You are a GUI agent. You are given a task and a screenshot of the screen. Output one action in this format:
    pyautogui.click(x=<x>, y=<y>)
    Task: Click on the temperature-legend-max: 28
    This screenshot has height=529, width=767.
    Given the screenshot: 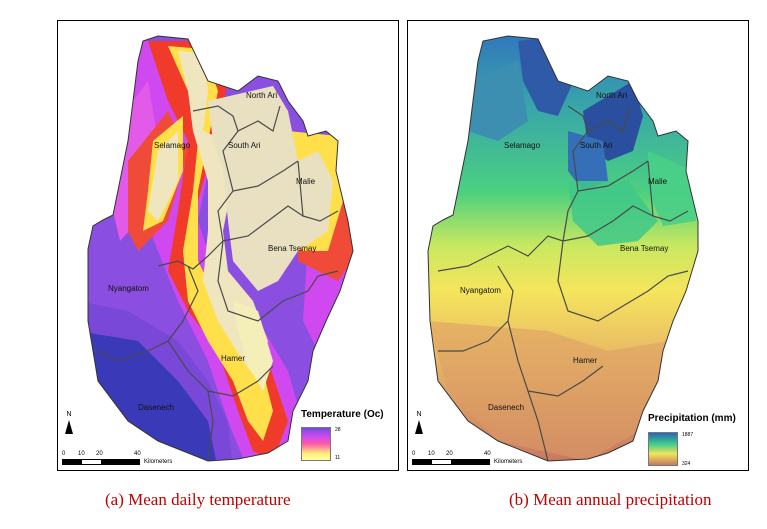 What is the action you would take?
    pyautogui.click(x=338, y=430)
    